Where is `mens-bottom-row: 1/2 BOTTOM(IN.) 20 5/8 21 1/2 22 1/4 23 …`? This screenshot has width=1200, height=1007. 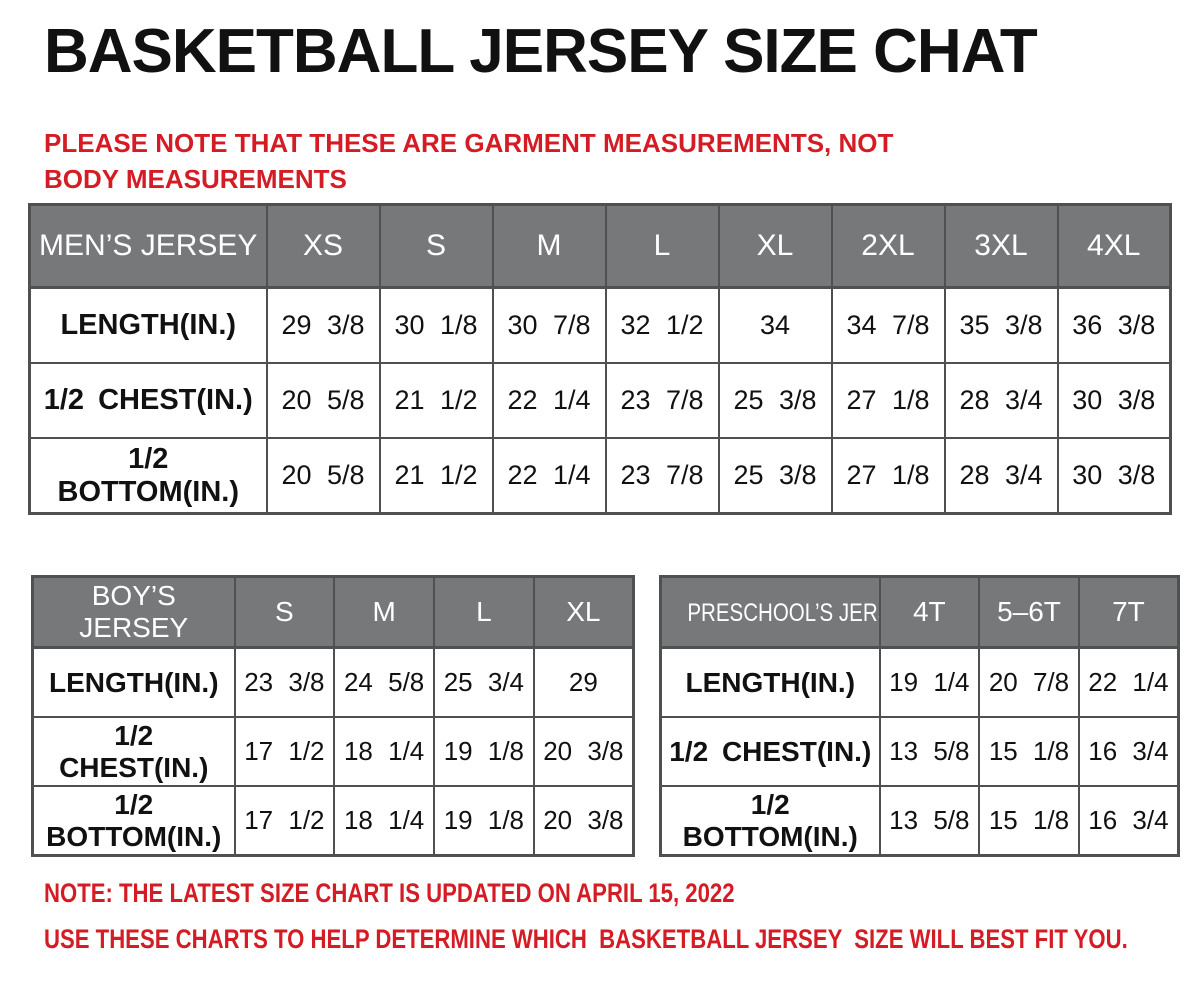 mens-bottom-row: 1/2 BOTTOM(IN.) 20 5/8 21 1/2 22 1/4 23 … is located at coordinates (600, 476).